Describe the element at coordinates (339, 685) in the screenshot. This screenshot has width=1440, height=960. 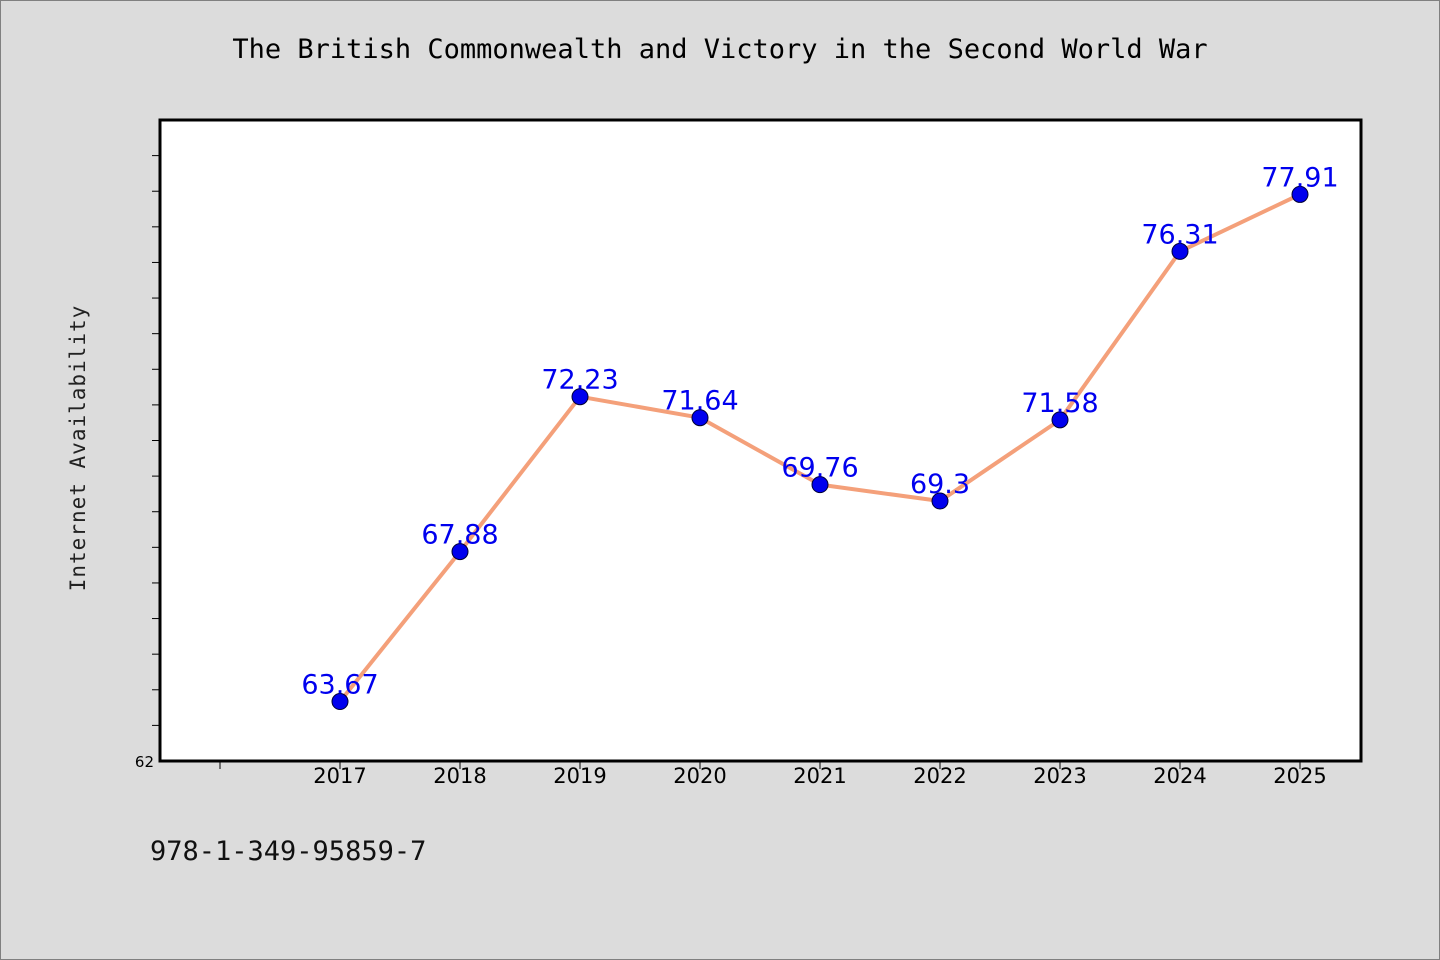
I see `data-label: 63.67` at that location.